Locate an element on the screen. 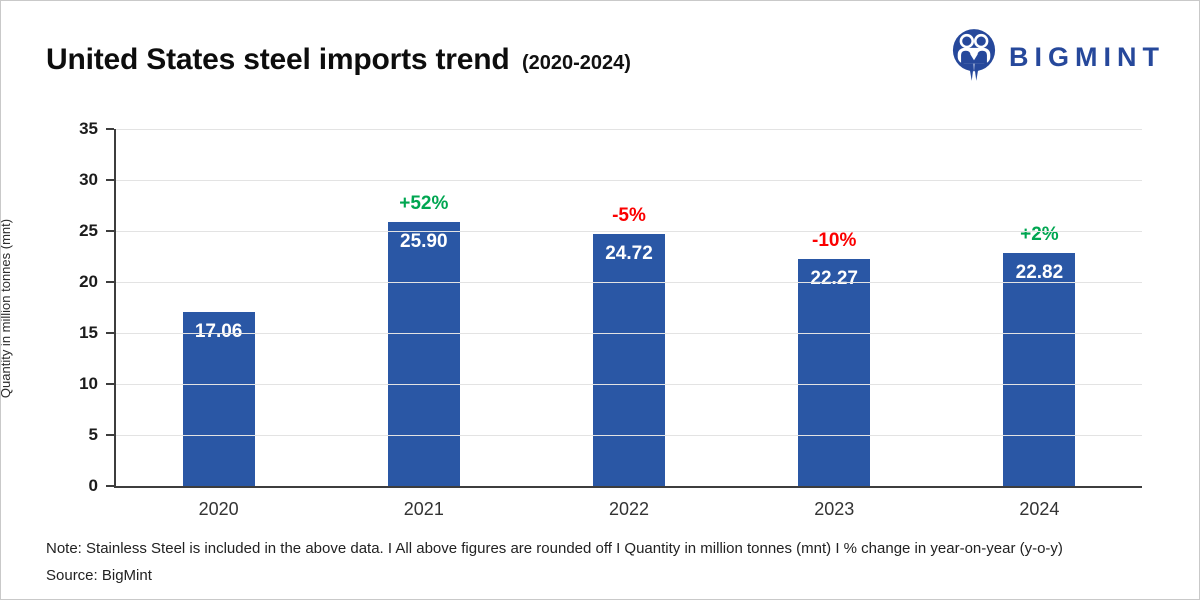  x-tick-label-2021: 2021 is located at coordinates (423, 509).